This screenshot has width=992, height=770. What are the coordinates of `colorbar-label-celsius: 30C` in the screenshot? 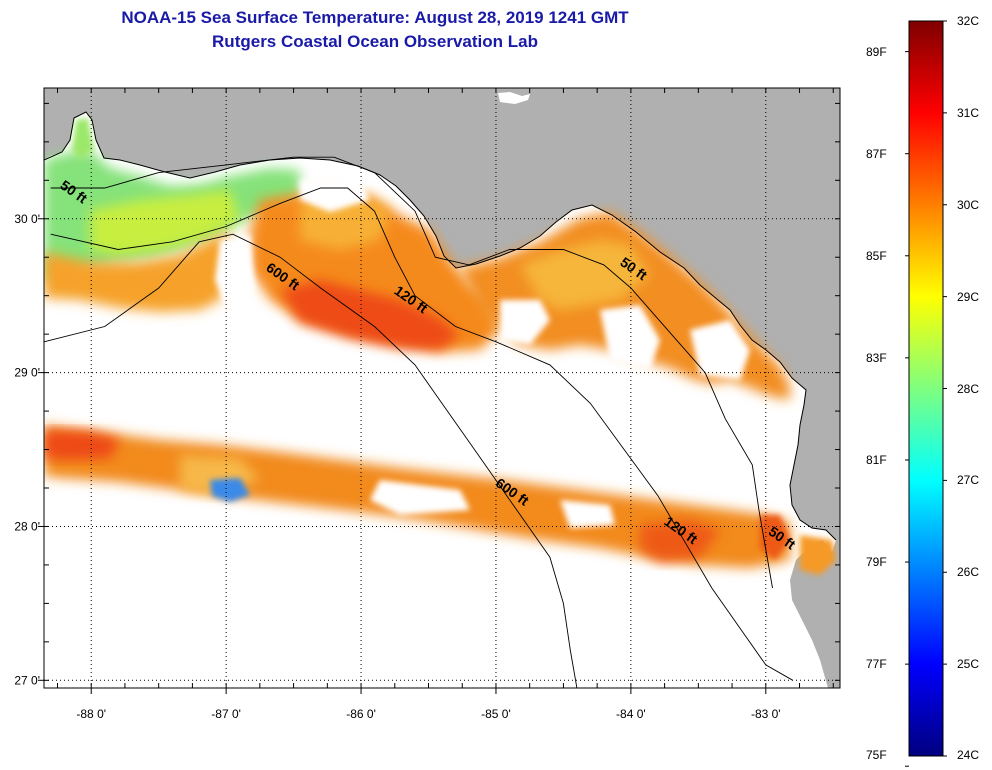 It's located at (968, 204).